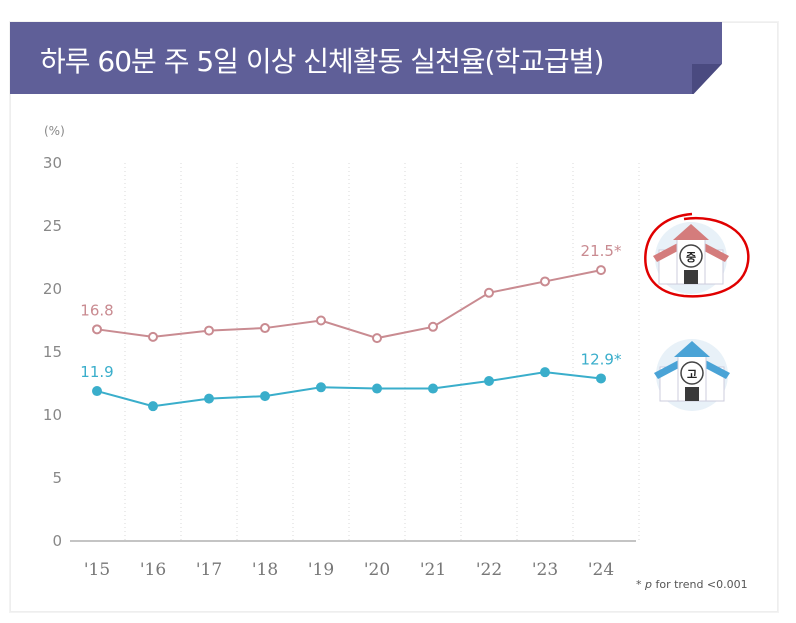 The width and height of the screenshot is (796, 623). Describe the element at coordinates (57, 478) in the screenshot. I see `y-tick-label: 5` at that location.